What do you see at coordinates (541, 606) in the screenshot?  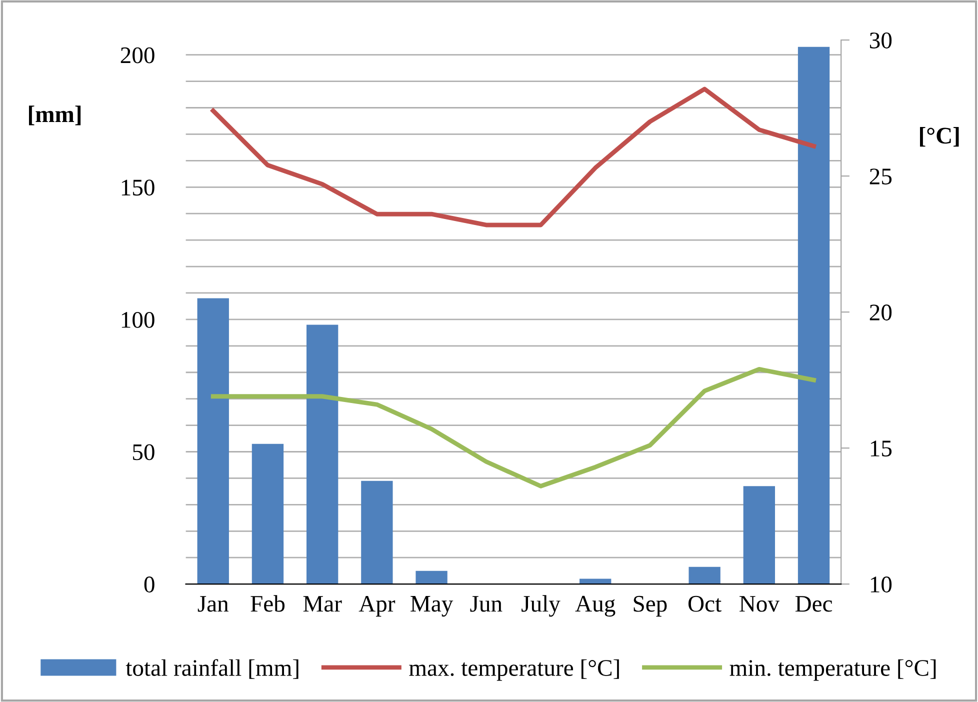 I see `x-tick-label: July` at bounding box center [541, 606].